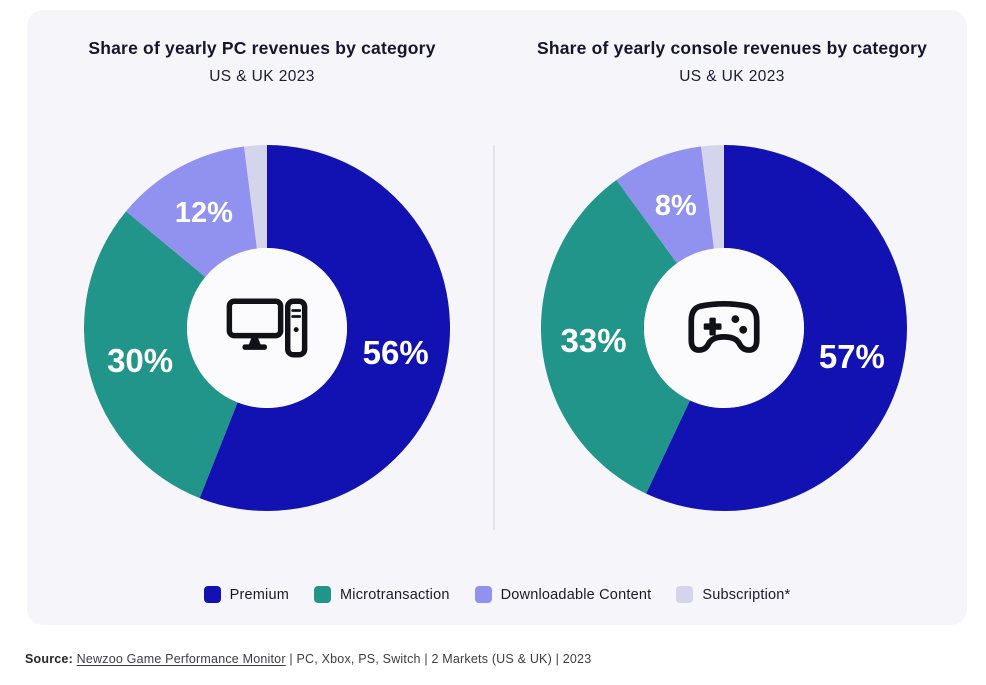 This screenshot has width=986, height=685. What do you see at coordinates (576, 594) in the screenshot?
I see `legend-label: Downloadable Content` at bounding box center [576, 594].